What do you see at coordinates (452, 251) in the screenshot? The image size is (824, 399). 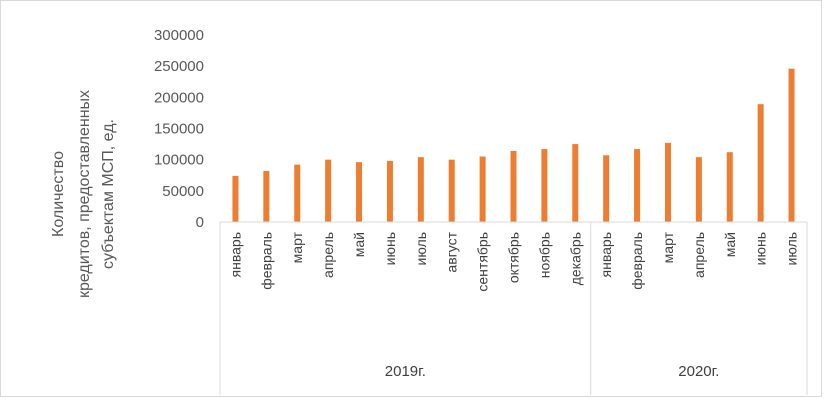 I see `x-tick-label: август` at bounding box center [452, 251].